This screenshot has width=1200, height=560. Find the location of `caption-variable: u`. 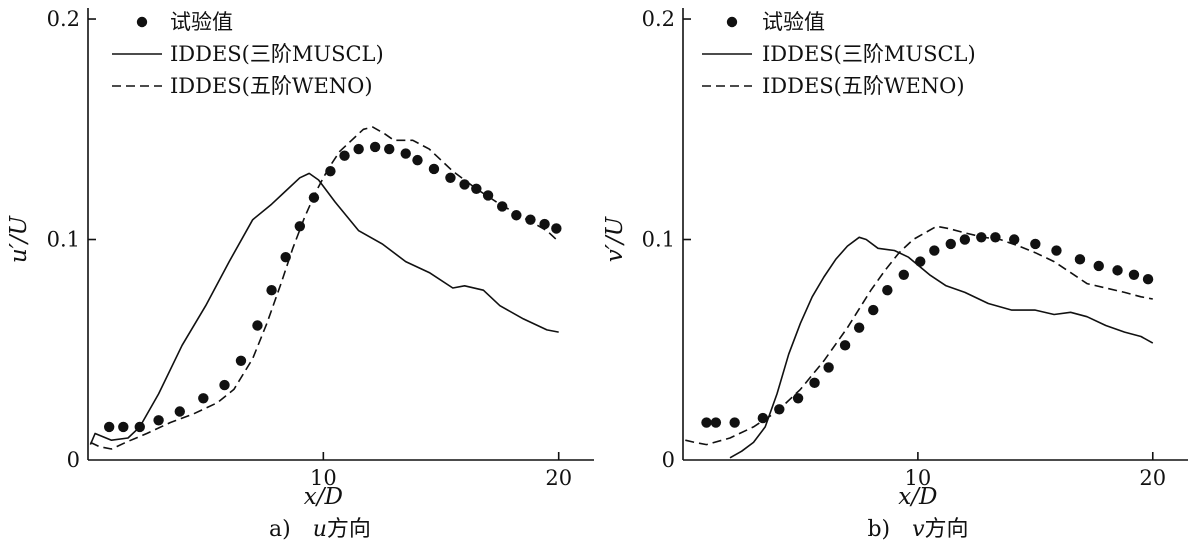

caption-variable: u is located at coordinates (320, 529).